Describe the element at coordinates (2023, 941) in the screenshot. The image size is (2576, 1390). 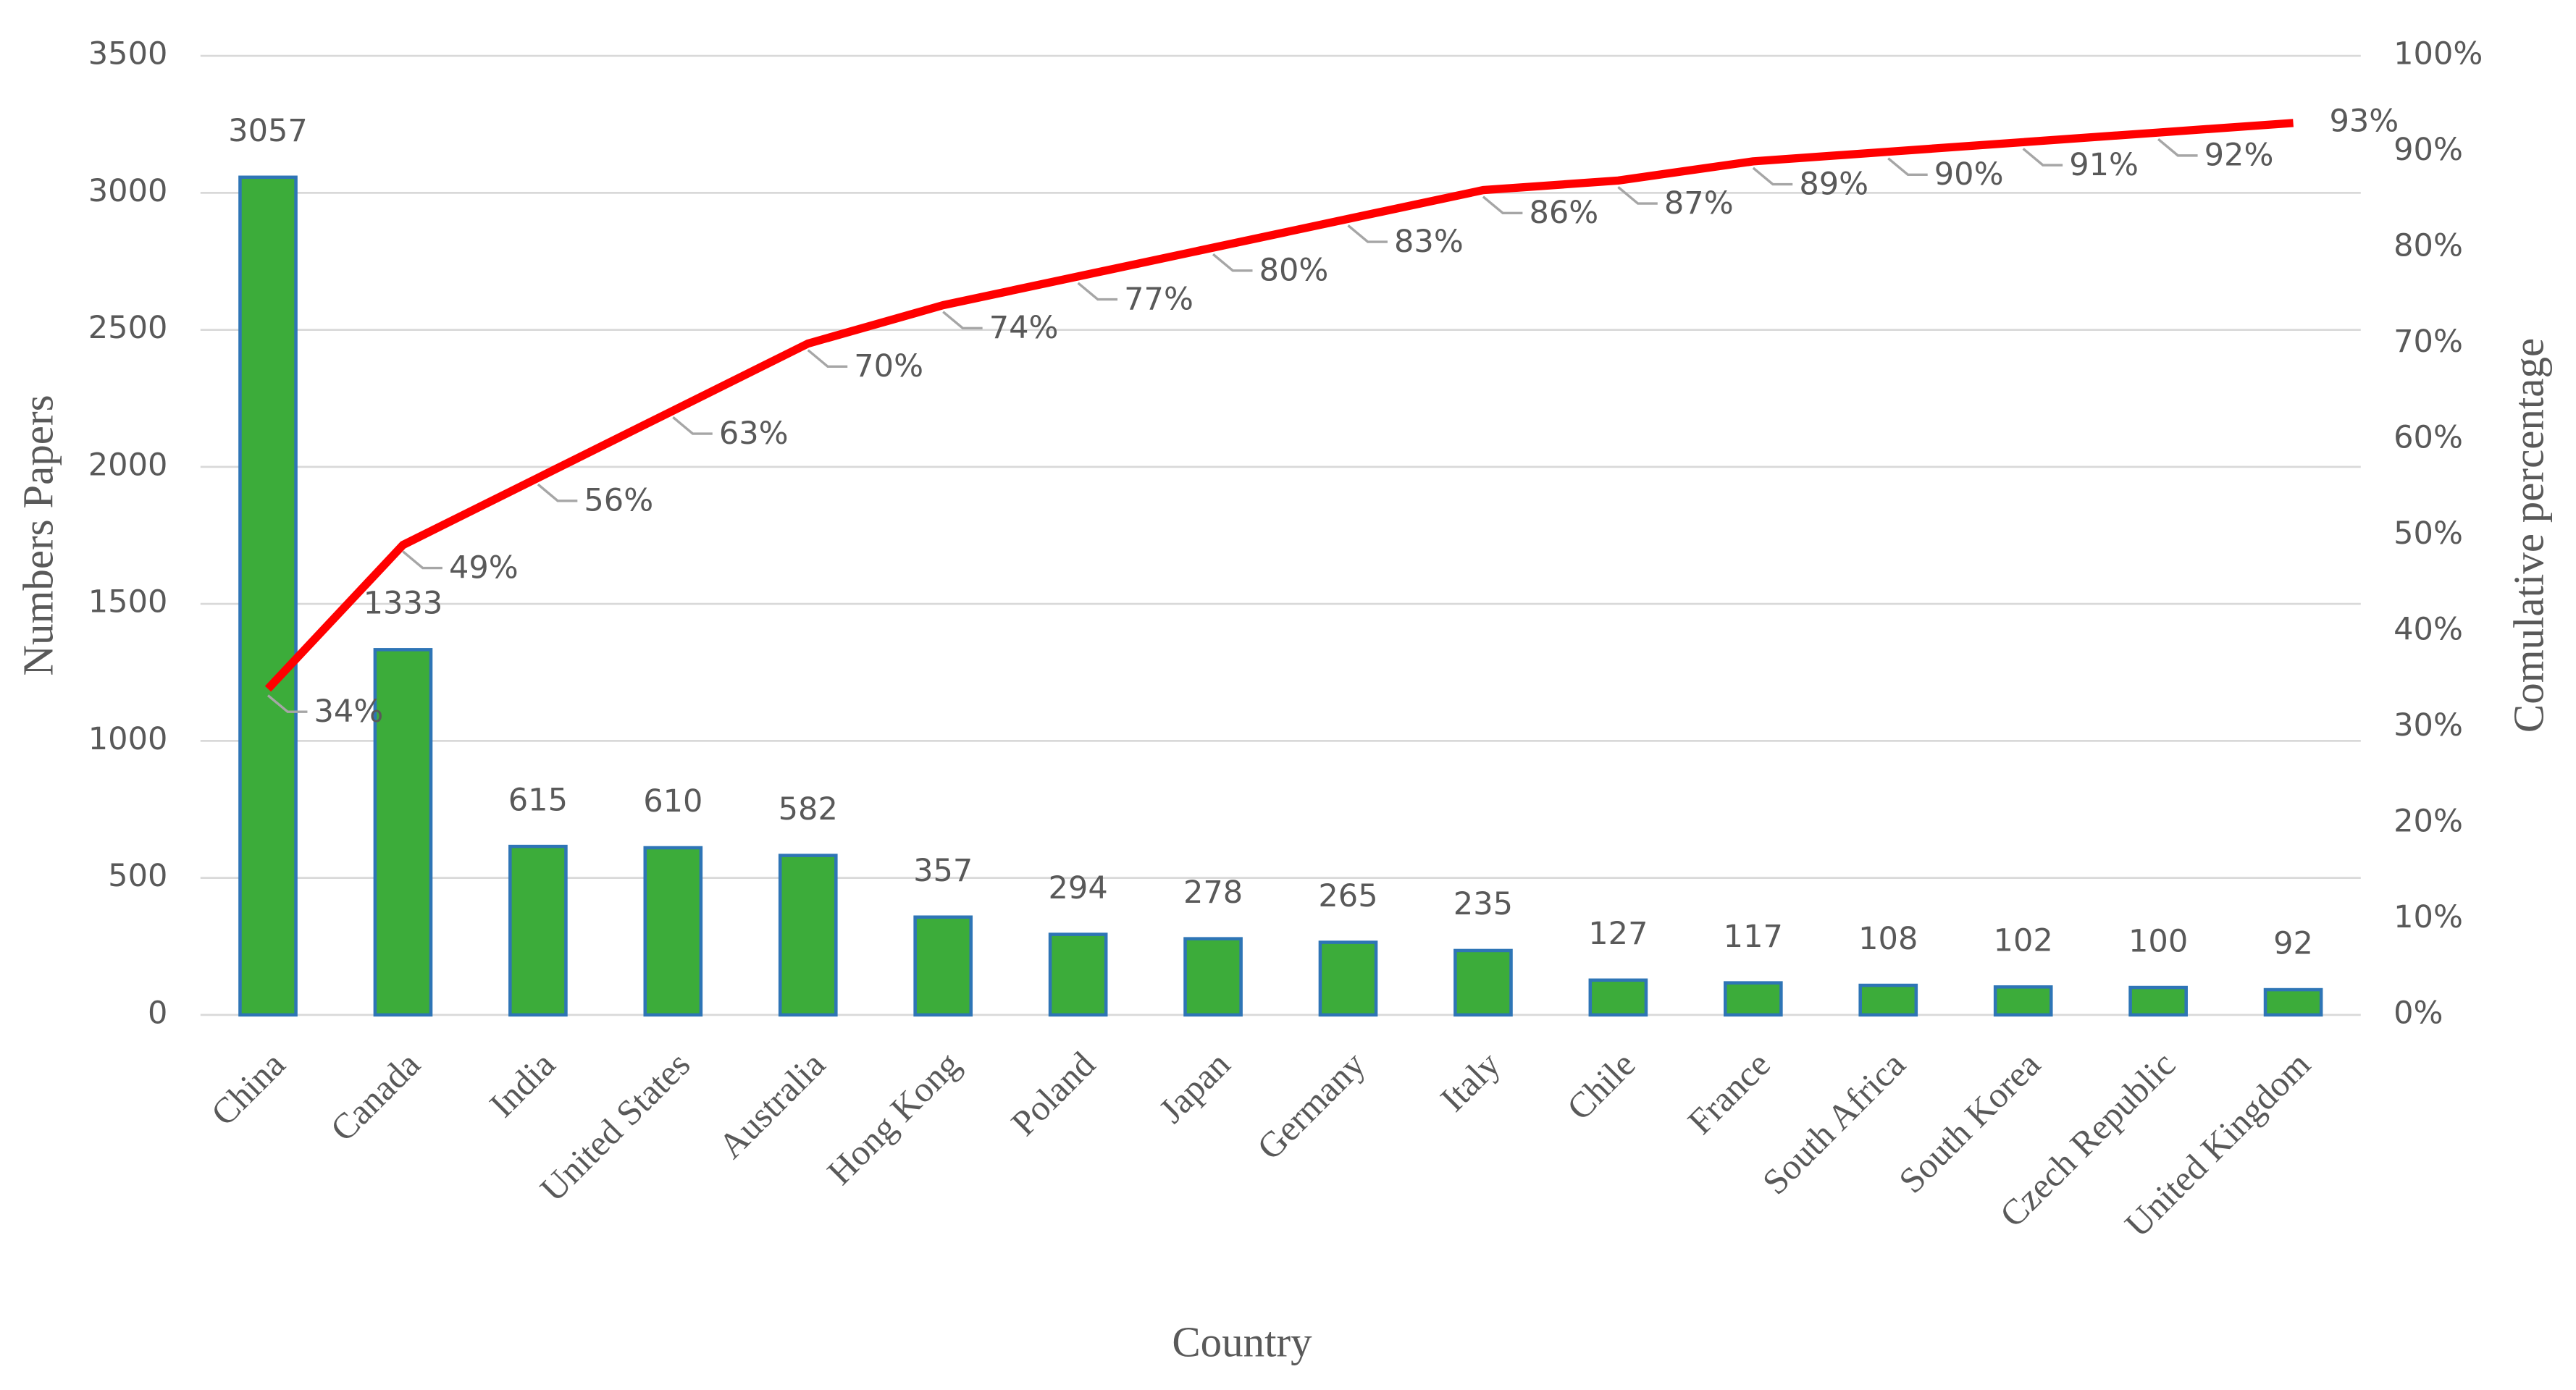
I see `data-label: 102` at that location.